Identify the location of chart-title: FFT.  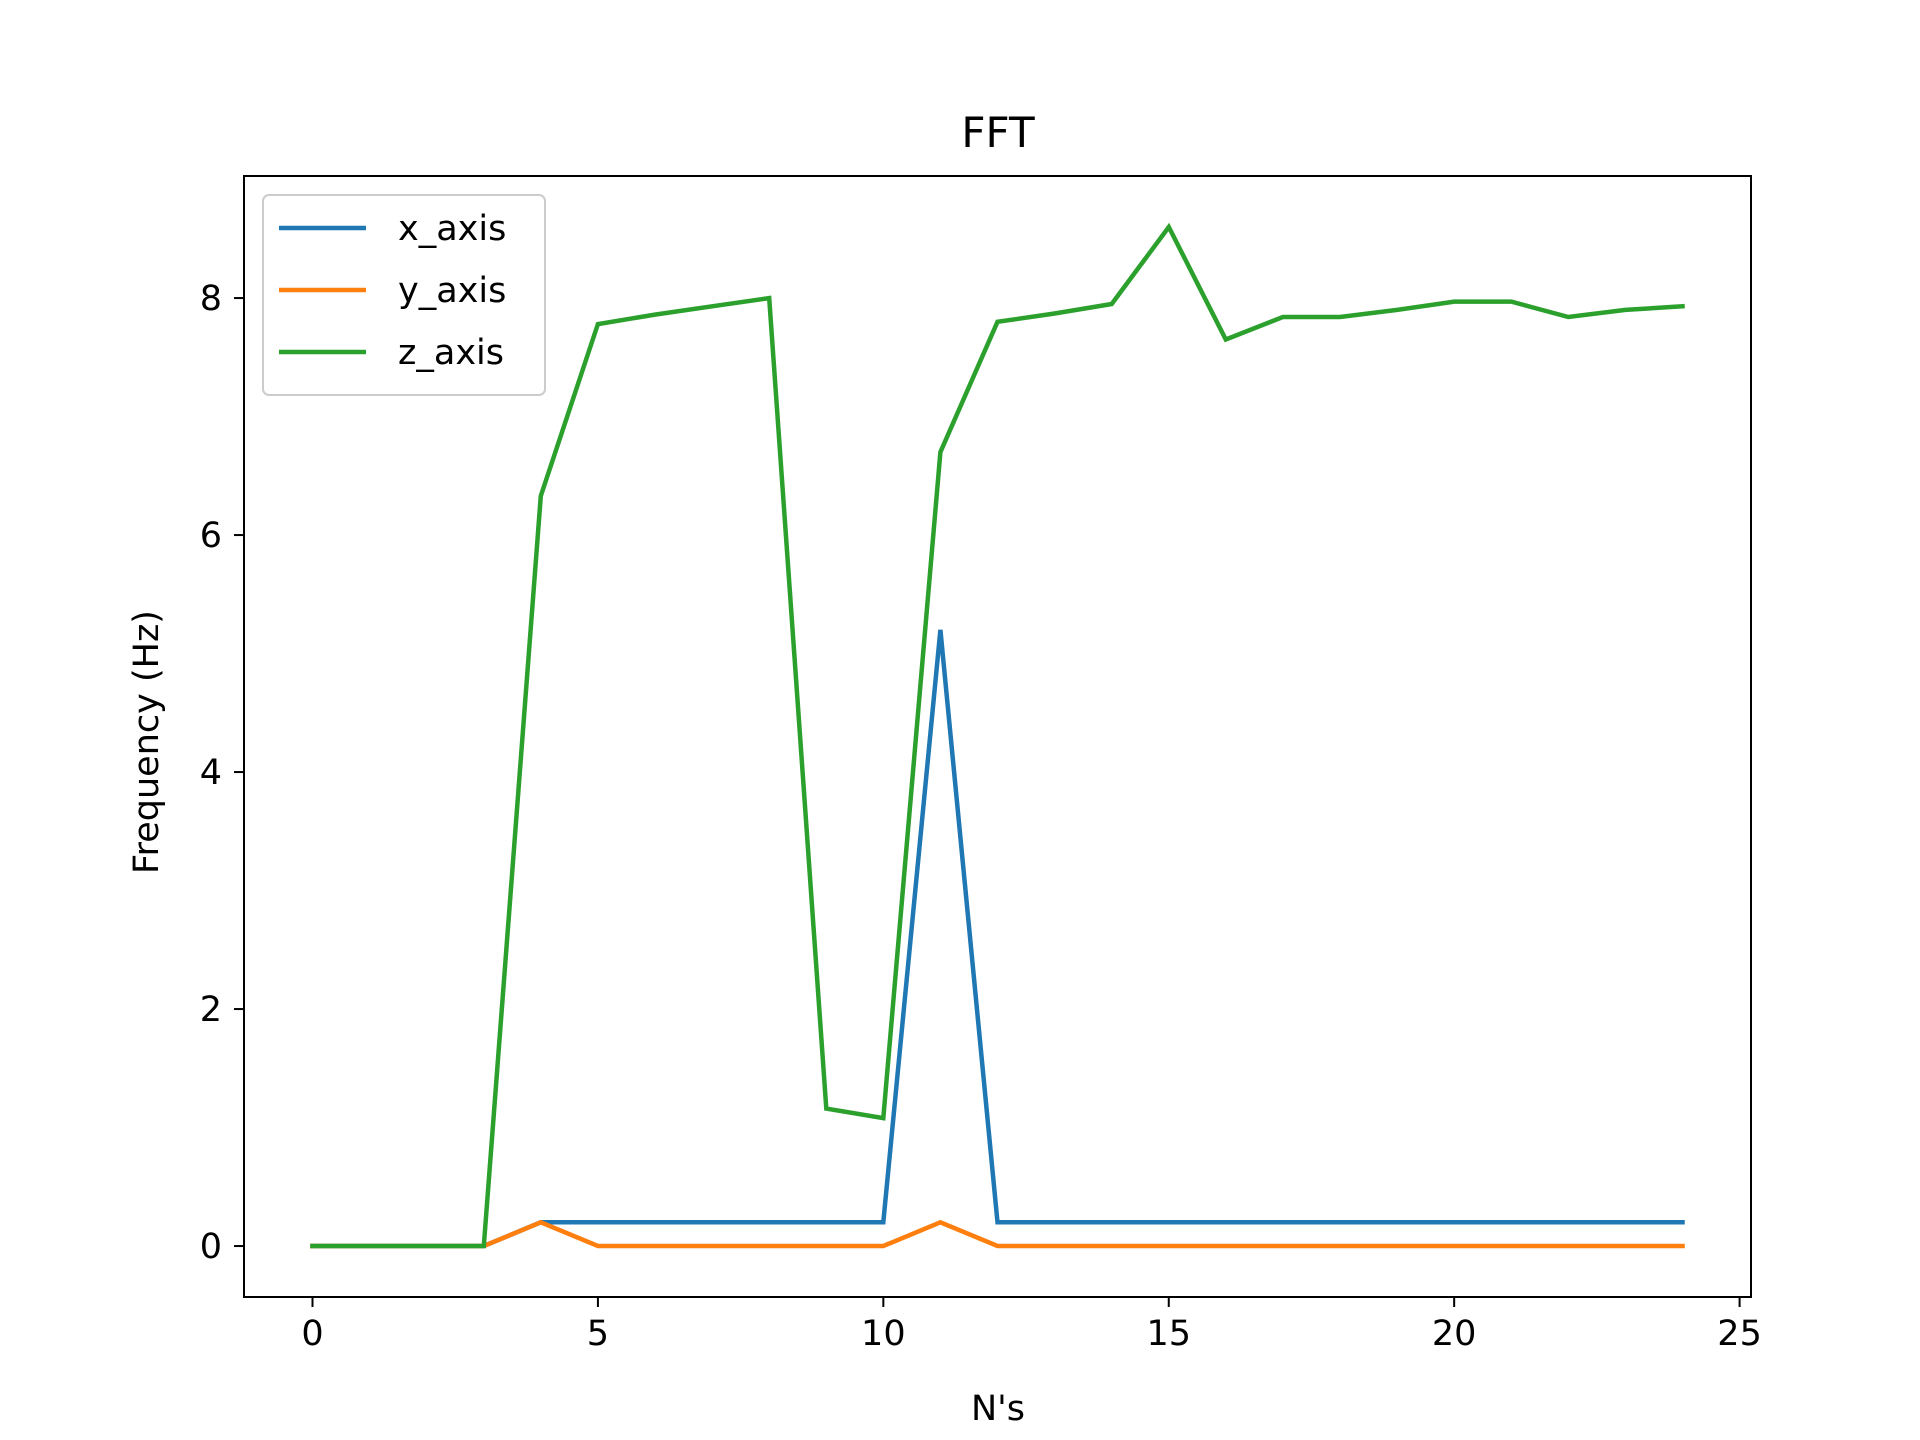
(998, 132).